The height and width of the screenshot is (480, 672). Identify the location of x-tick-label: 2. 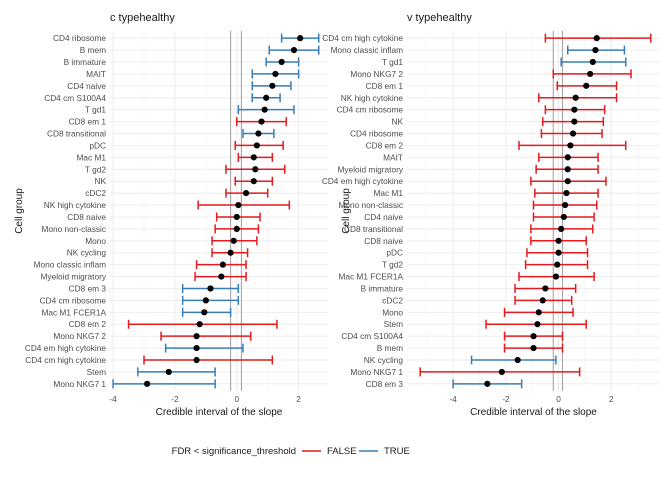
(298, 399).